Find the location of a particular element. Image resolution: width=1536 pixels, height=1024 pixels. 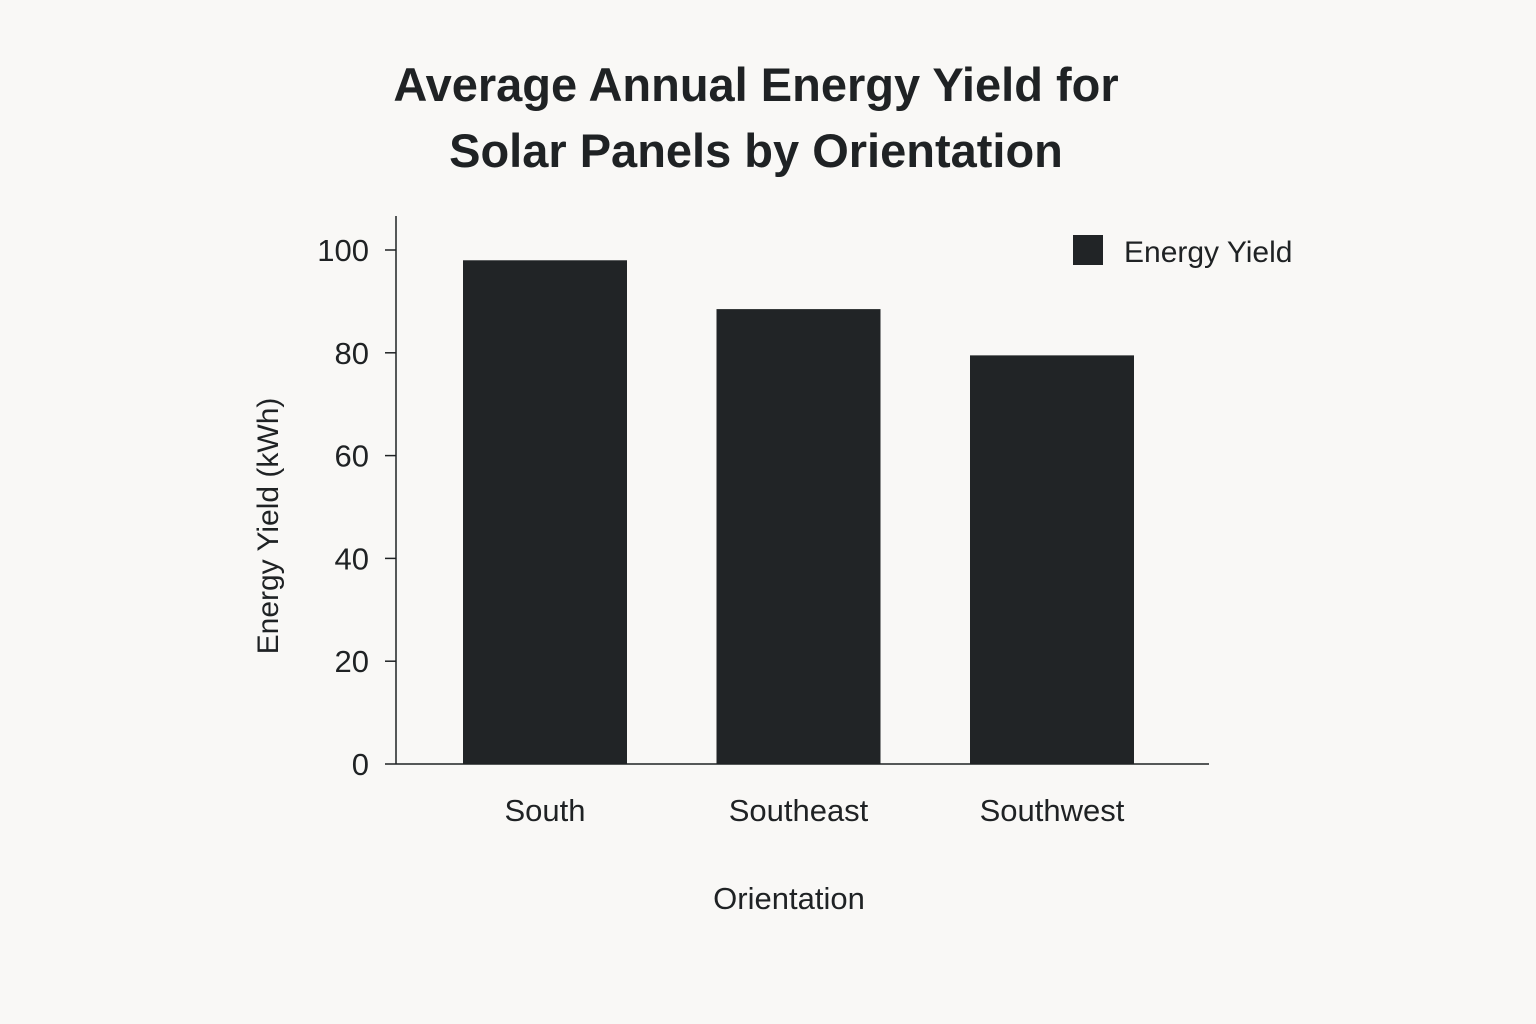

legend: Energy Yield is located at coordinates (1182, 252).